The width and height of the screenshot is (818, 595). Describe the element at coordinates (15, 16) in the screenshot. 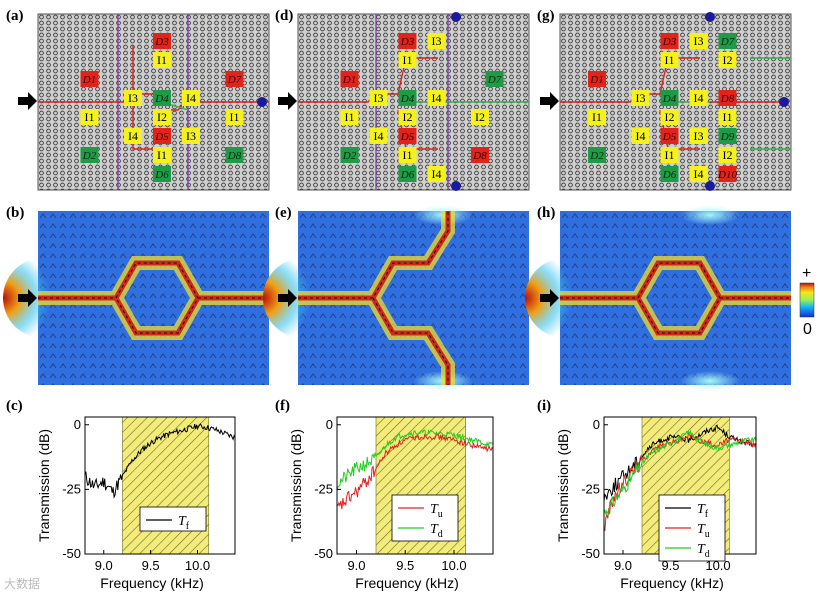

I see `panel-label-a: (a)` at that location.